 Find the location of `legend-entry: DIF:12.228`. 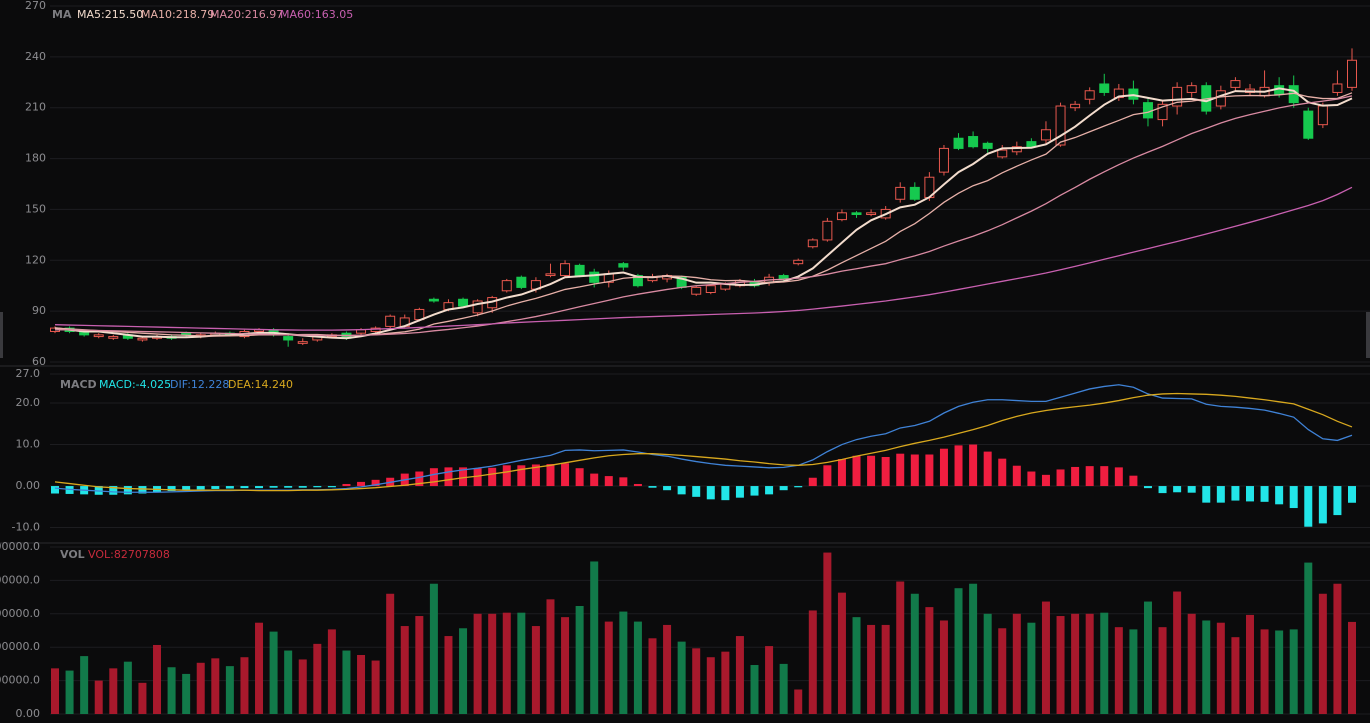

legend-entry: DIF:12.228 is located at coordinates (199, 384).